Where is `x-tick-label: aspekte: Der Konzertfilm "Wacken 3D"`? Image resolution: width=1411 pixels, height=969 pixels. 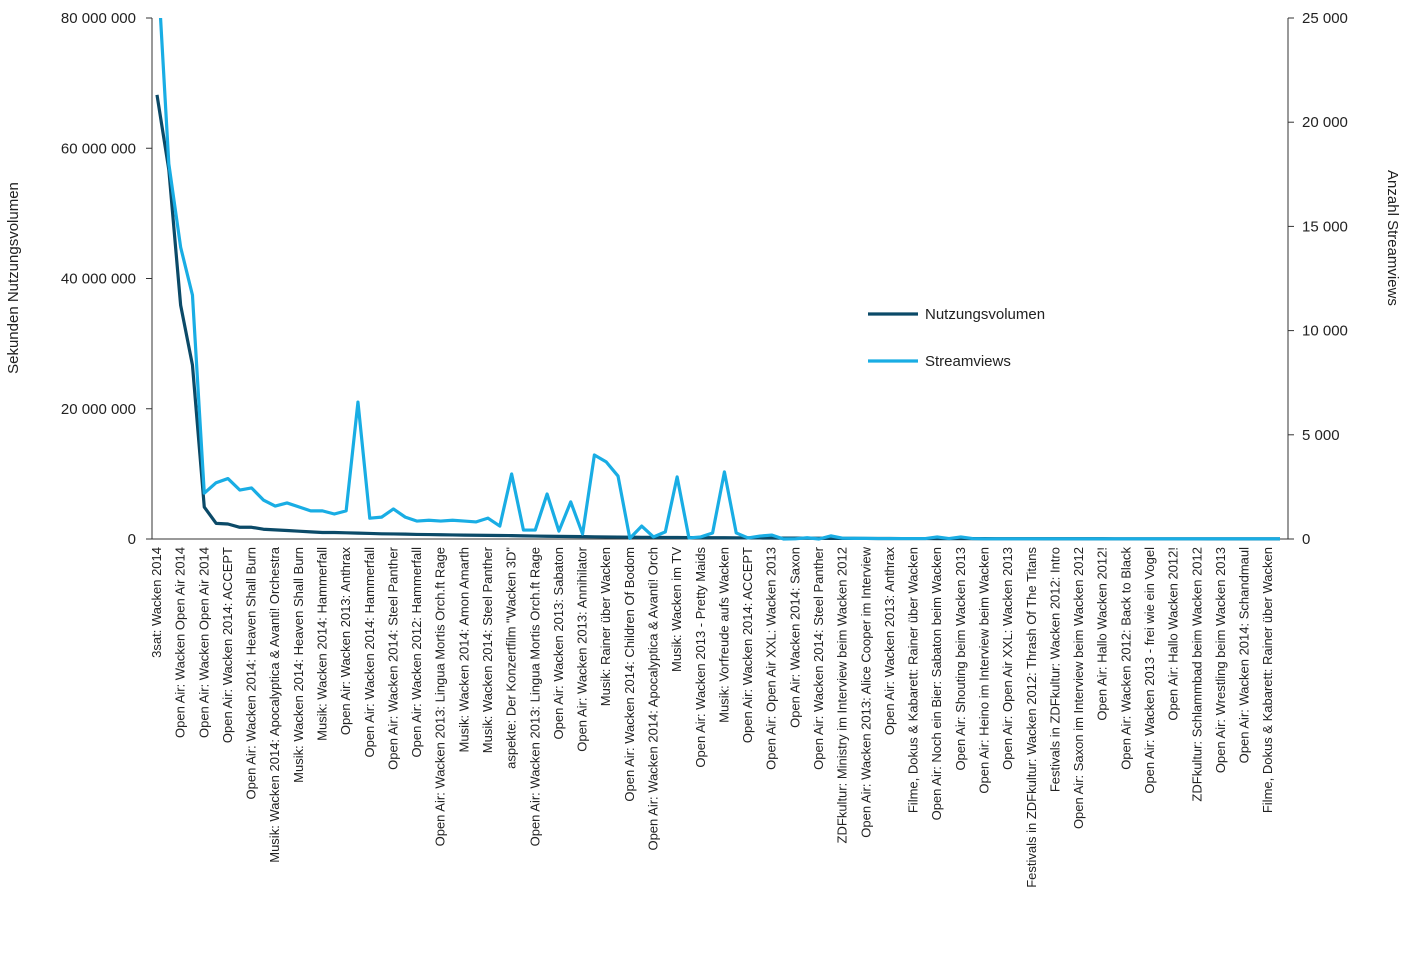 x-tick-label: aspekte: Der Konzertfilm "Wacken 3D" is located at coordinates (511, 658).